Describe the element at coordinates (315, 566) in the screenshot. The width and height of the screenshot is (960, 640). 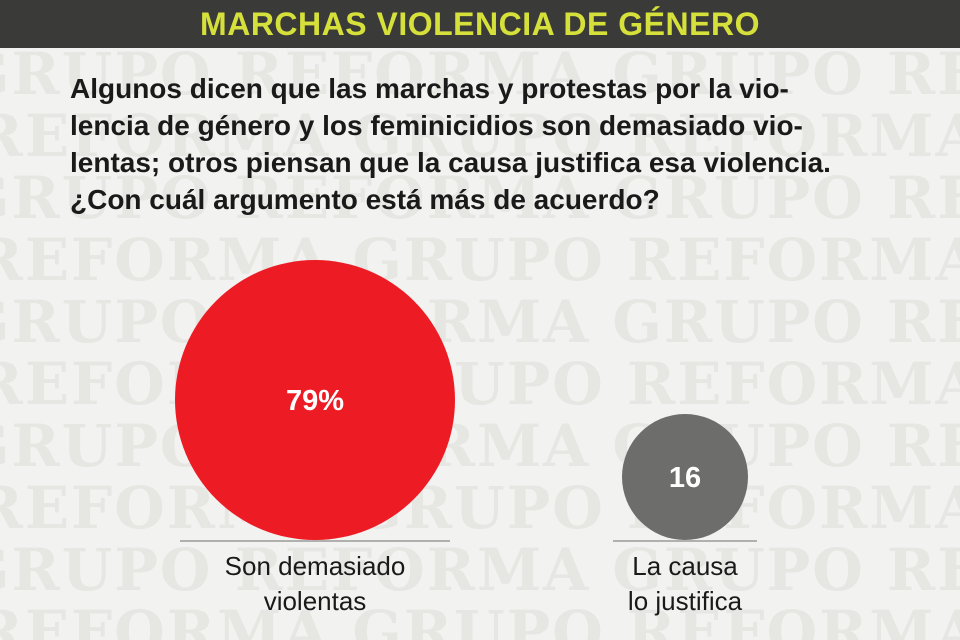
I see `category-label: Son demasiado` at that location.